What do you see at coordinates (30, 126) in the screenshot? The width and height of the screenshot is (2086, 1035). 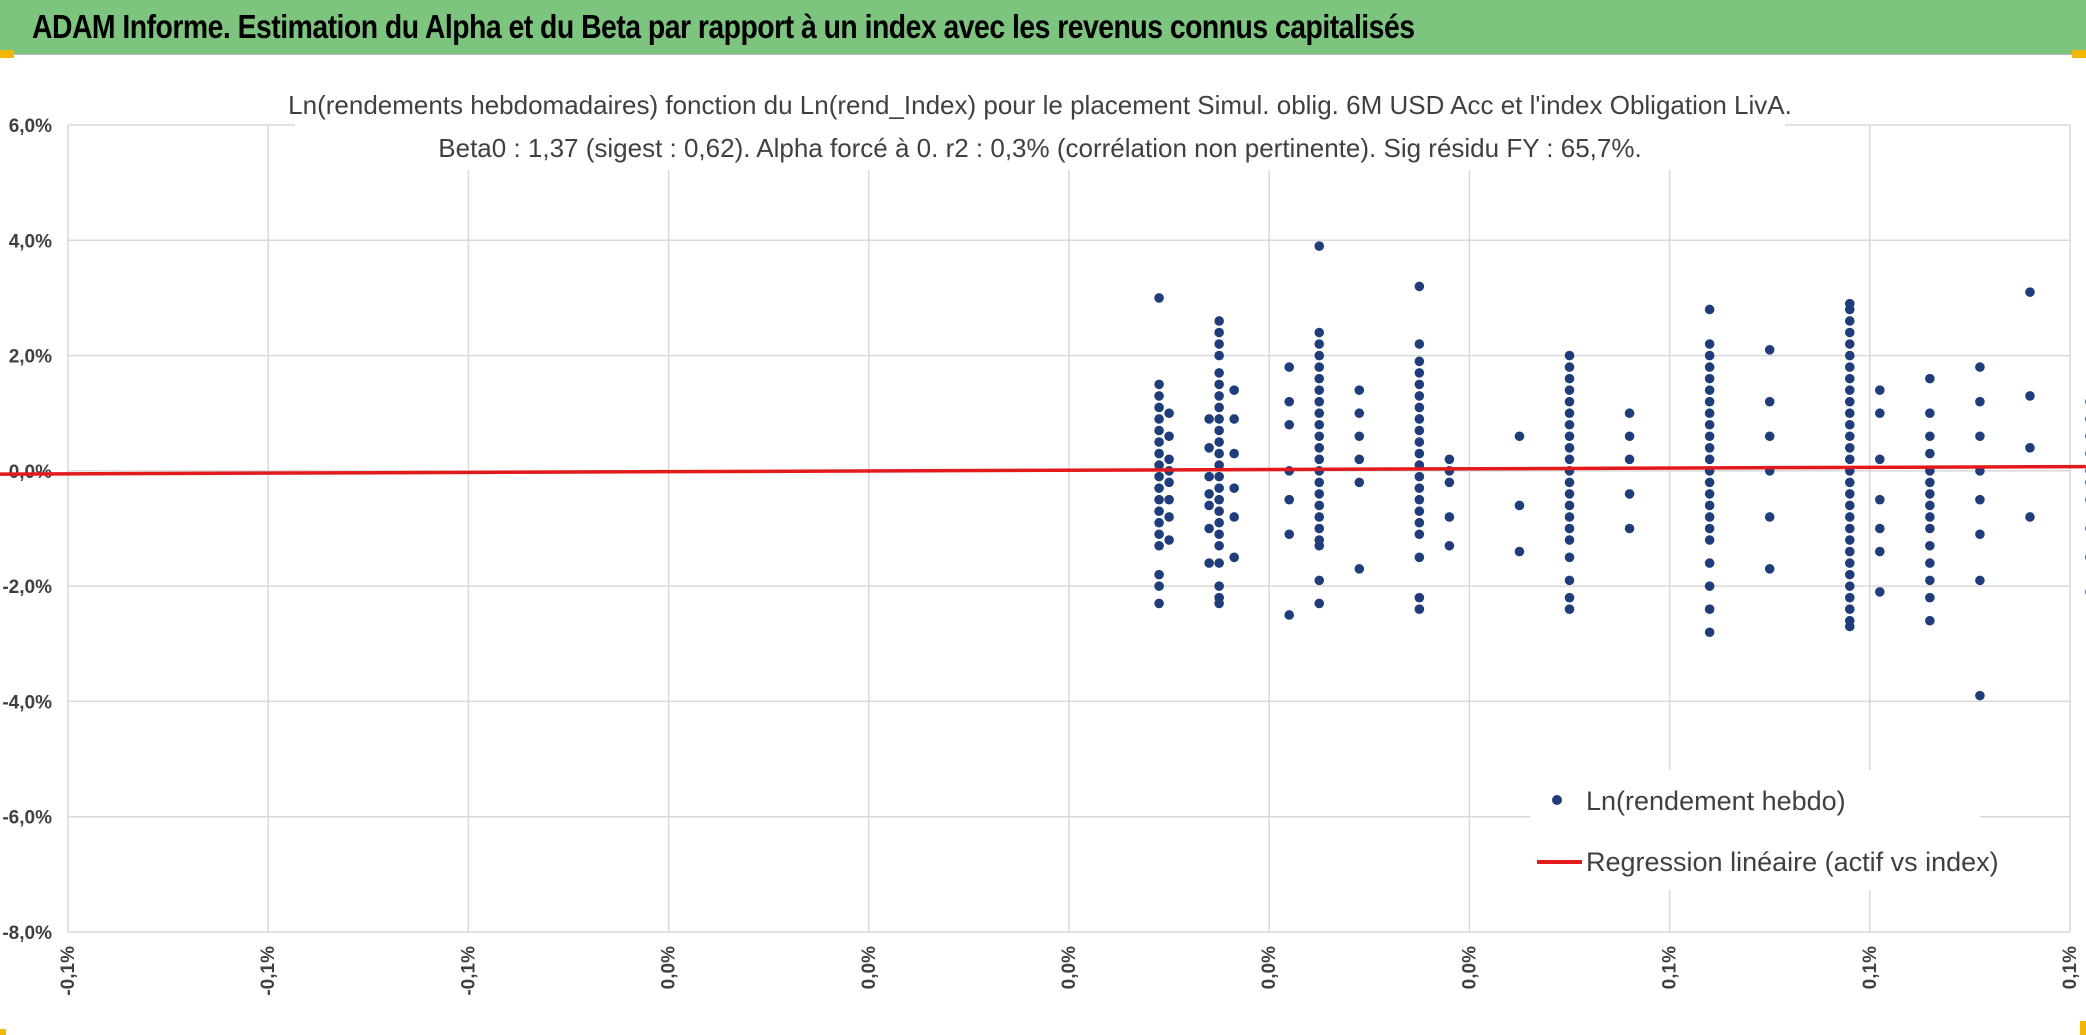 I see `y-tick-label: 6,0%` at bounding box center [30, 126].